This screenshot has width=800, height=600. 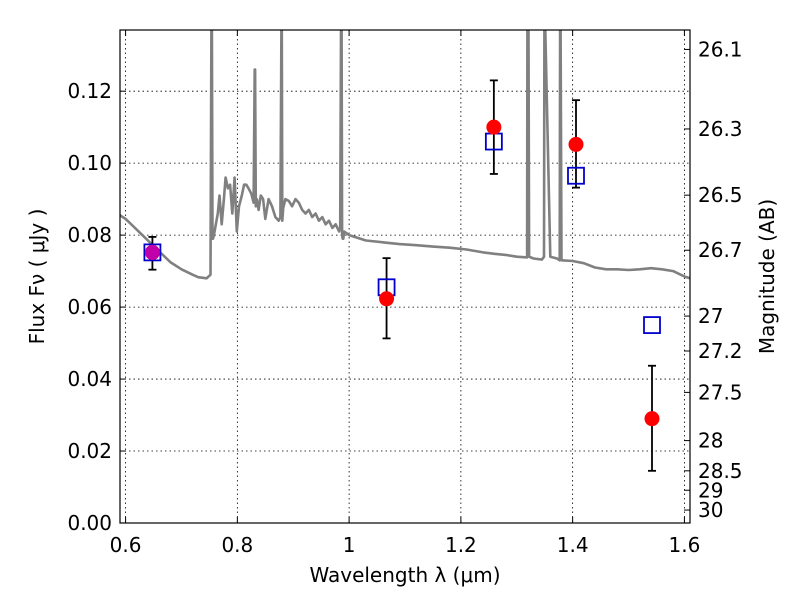 What do you see at coordinates (720, 195) in the screenshot?
I see `mag-tick-label: 26.5` at bounding box center [720, 195].